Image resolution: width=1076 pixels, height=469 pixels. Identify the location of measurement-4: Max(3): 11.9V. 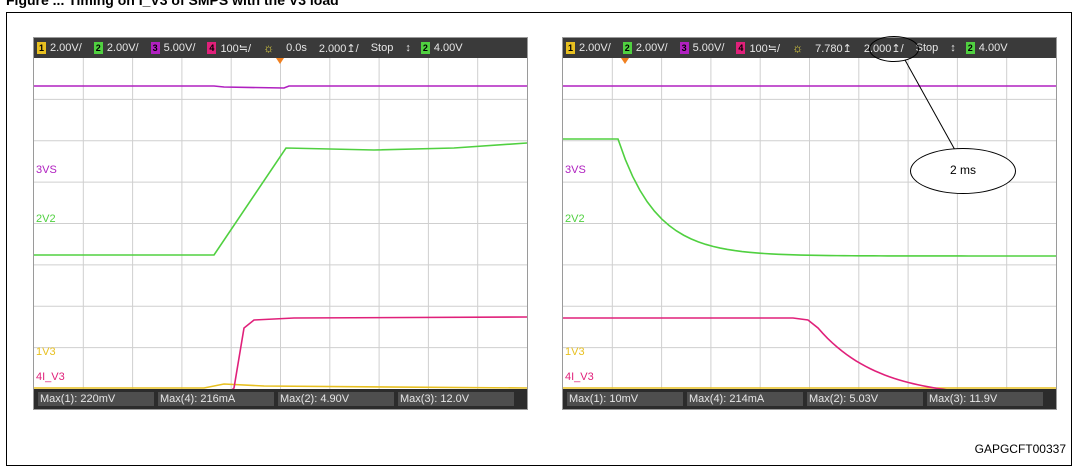
(985, 399).